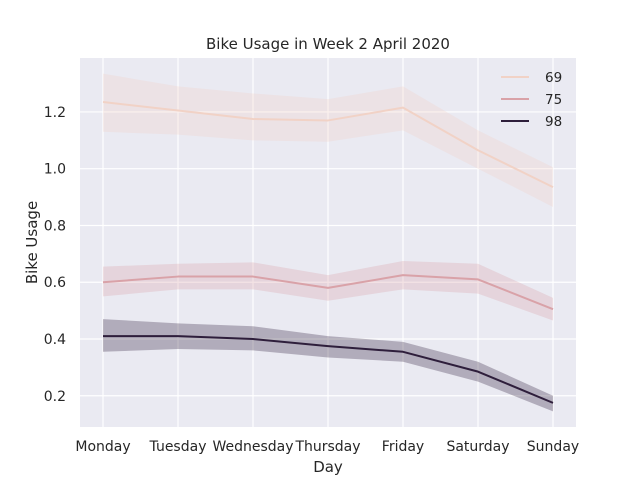 Image resolution: width=640 pixels, height=480 pixels. I want to click on y-tick-label: 0.8, so click(55, 226).